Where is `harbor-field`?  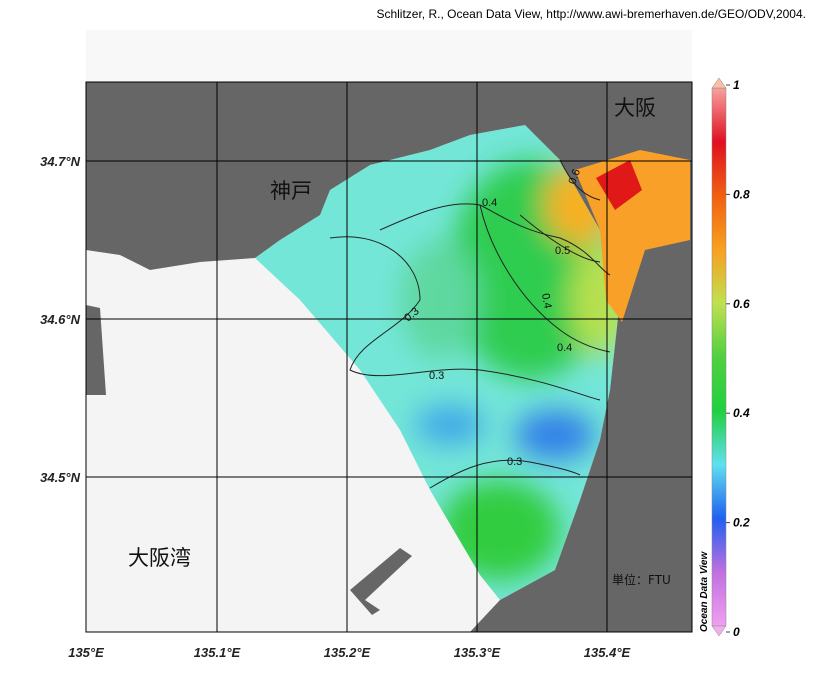
harbor-field is located at coordinates (632, 236).